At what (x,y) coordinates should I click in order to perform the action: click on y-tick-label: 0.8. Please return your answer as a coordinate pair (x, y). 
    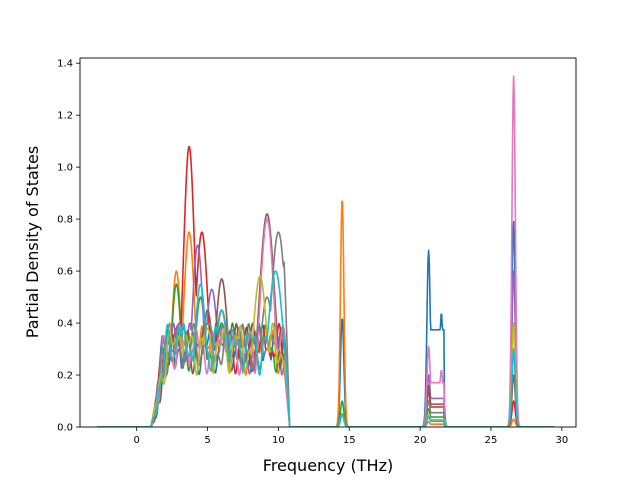
    Looking at the image, I should click on (65, 220).